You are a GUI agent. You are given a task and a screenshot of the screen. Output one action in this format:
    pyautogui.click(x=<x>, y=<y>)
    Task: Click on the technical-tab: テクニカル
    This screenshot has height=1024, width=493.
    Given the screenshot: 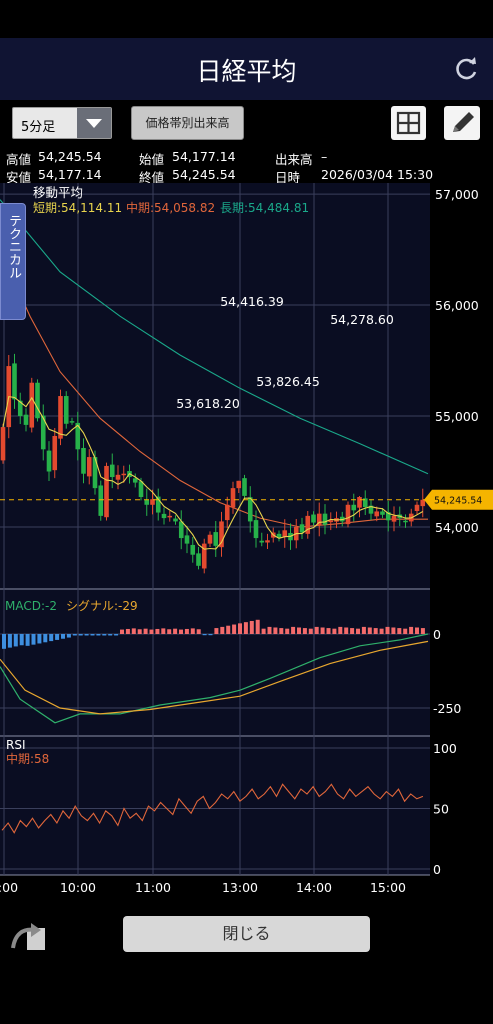 What is the action you would take?
    pyautogui.click(x=13, y=261)
    